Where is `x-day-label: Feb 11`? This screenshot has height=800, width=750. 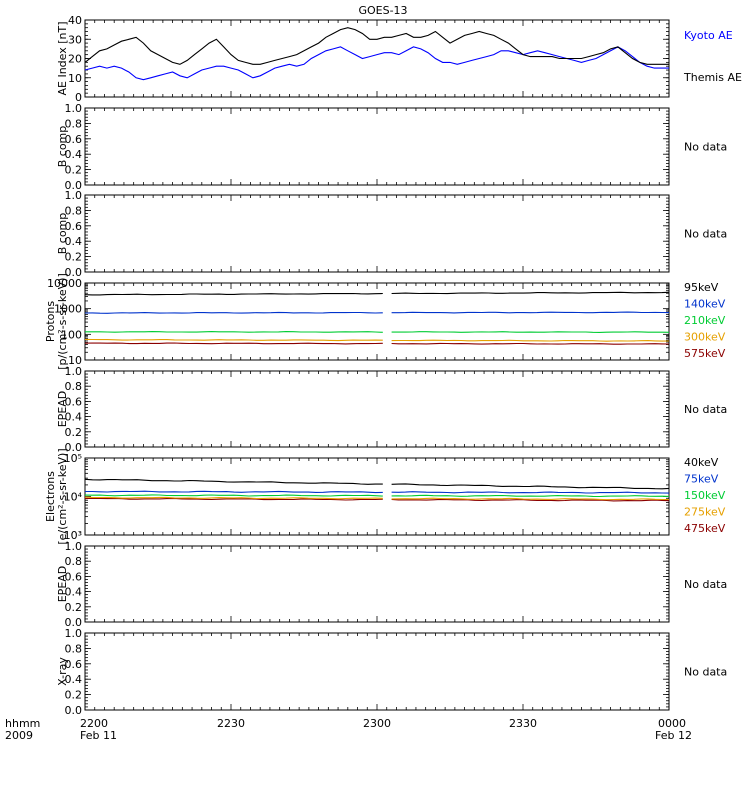
x-day-label: Feb 11 is located at coordinates (98, 735).